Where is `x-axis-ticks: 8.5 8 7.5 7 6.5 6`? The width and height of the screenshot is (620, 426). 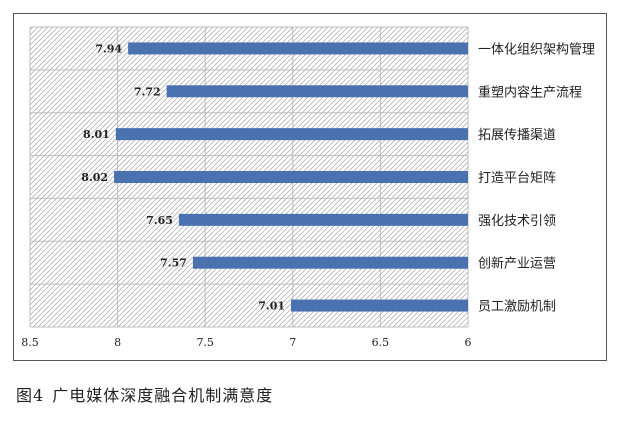 x-axis-ticks: 8.5 8 7.5 7 6.5 6 is located at coordinates (246, 342).